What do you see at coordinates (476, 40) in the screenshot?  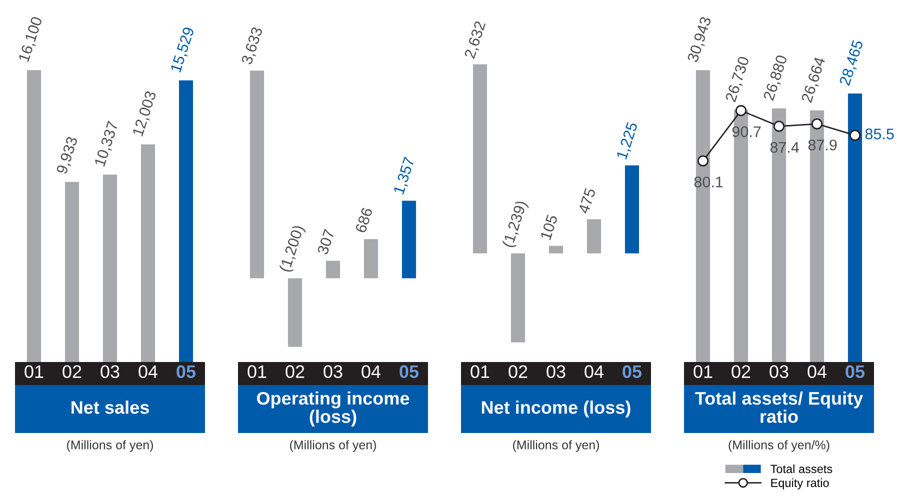 I see `data-label: 2,632` at bounding box center [476, 40].